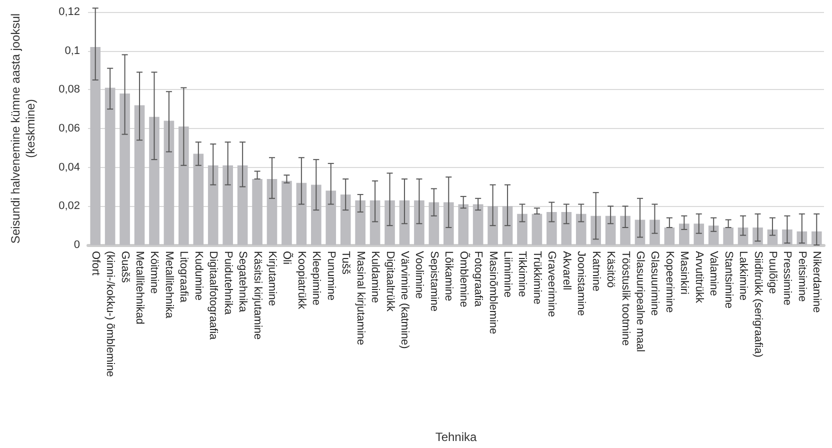  What do you see at coordinates (456, 437) in the screenshot?
I see `x-axis-title: Tehnika` at bounding box center [456, 437].